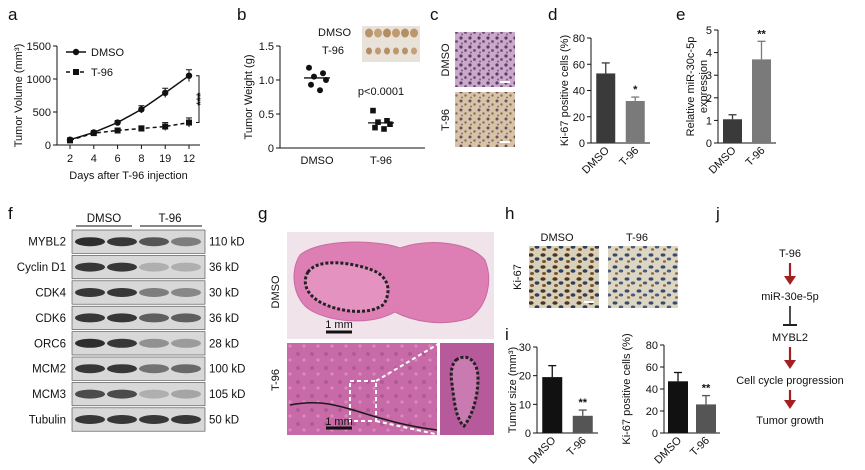 The width and height of the screenshot is (865, 470). I want to click on chart-b-ytick-label: 0.5, so click(266, 115).